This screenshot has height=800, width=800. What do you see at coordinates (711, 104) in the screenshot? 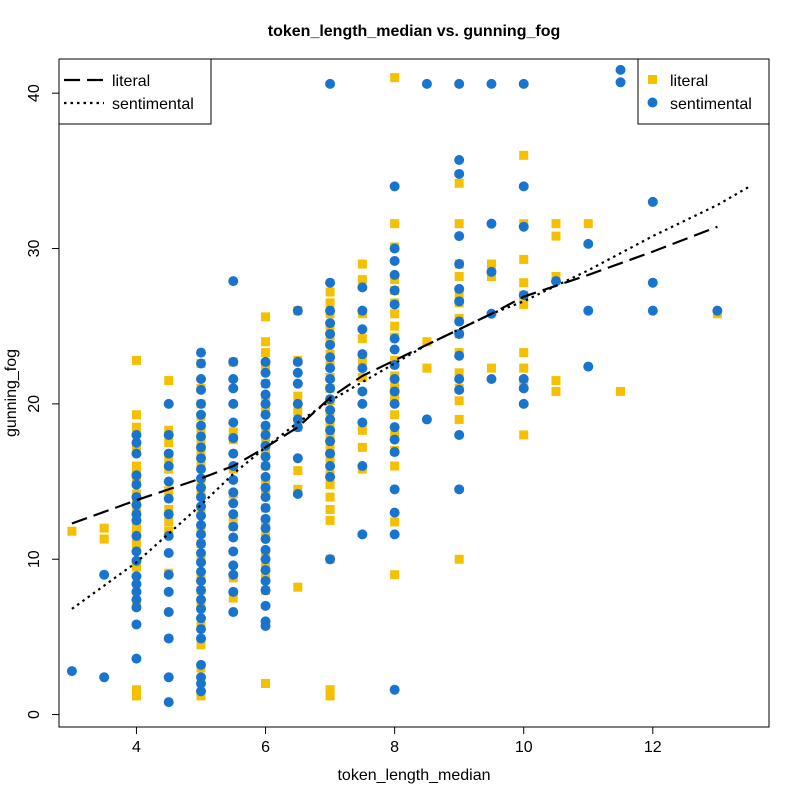
I see `legend-point-sentimental-label: sentimental` at bounding box center [711, 104].